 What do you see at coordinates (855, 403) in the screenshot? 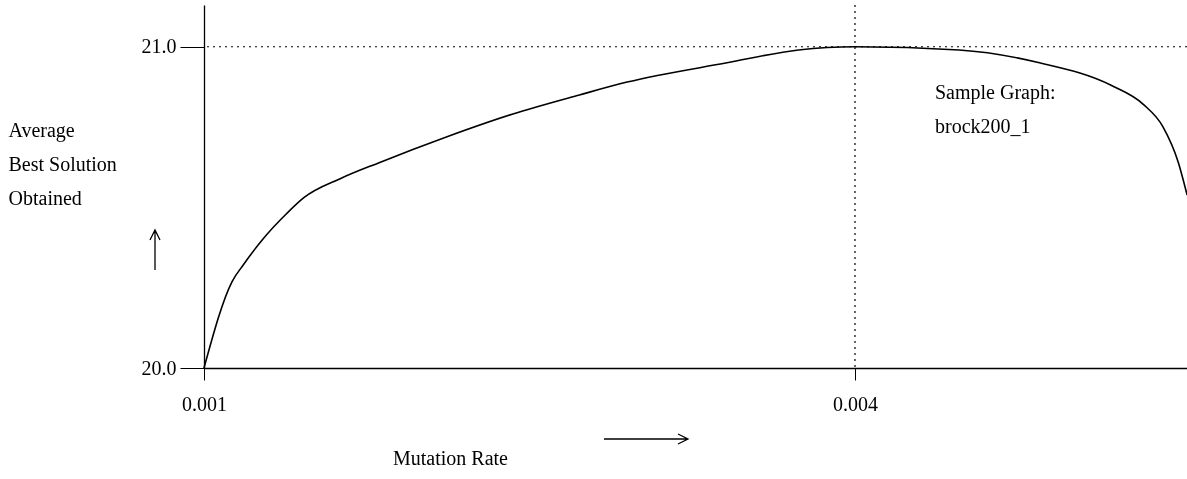
I see `x-tick-label: 0.004` at bounding box center [855, 403].